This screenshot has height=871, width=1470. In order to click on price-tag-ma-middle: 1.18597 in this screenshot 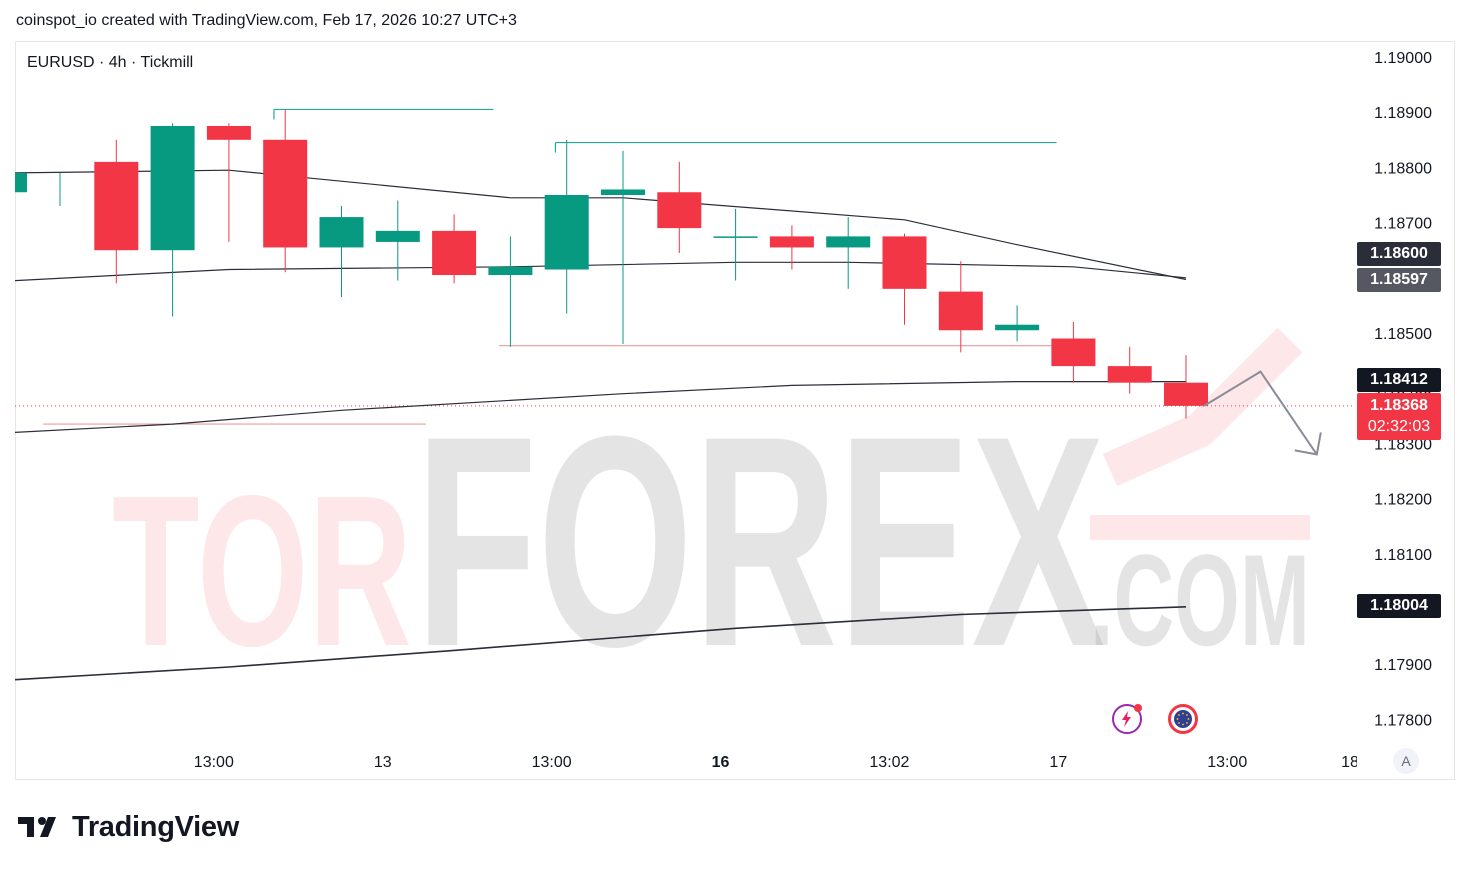, I will do `click(1399, 280)`.